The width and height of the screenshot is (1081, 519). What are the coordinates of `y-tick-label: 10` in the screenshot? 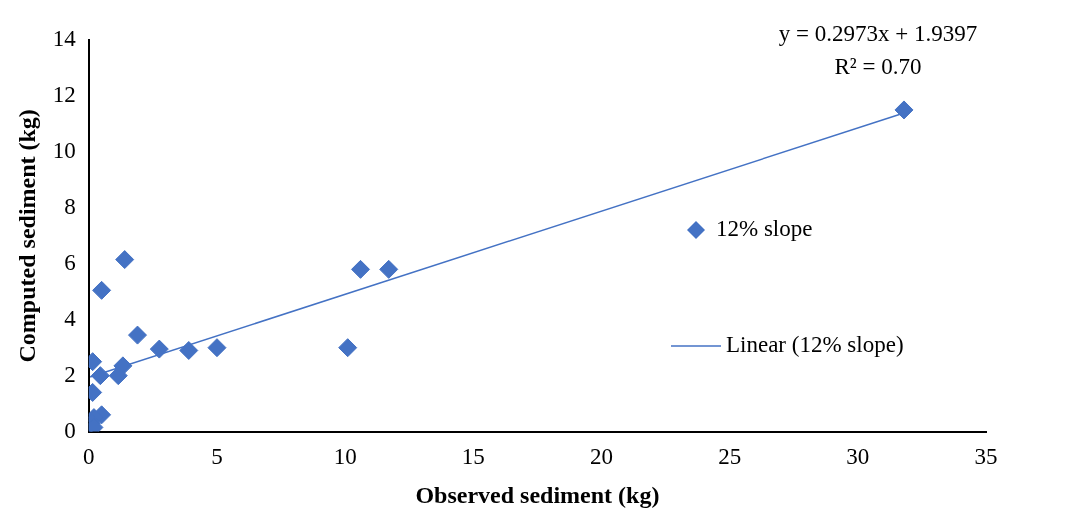 It's located at (64, 150).